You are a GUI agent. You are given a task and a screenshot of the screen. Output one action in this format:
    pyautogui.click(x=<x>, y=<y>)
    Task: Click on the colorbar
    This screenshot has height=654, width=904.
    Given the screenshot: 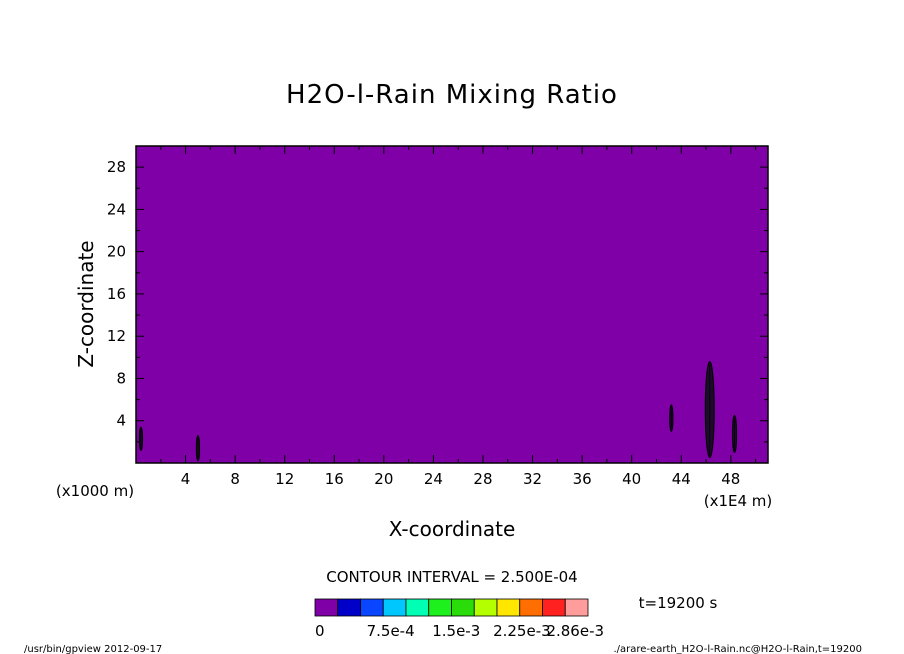 What is the action you would take?
    pyautogui.click(x=451, y=607)
    